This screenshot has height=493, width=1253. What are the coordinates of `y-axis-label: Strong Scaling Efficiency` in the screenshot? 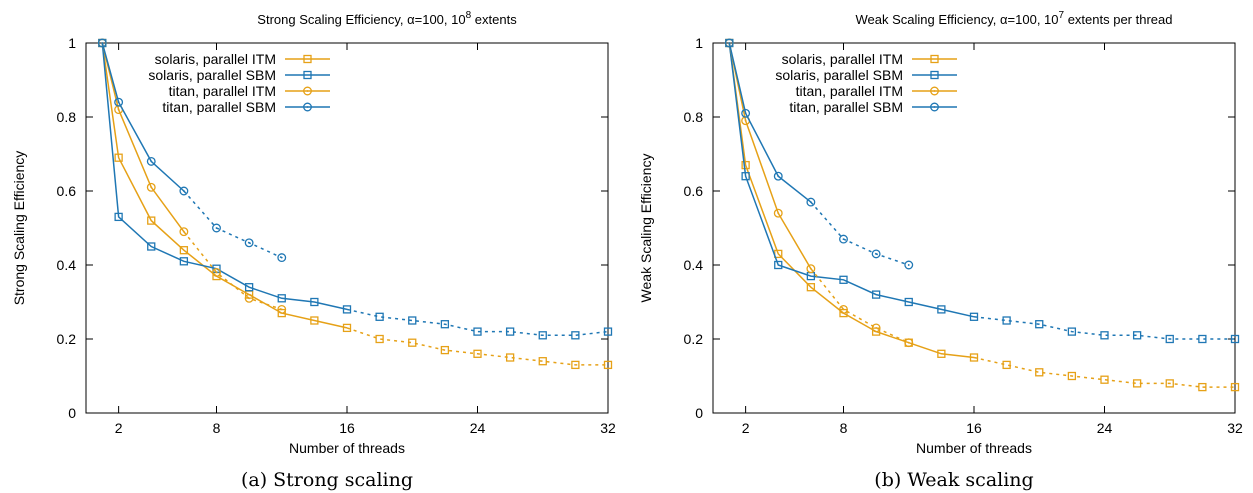 It's located at (19, 228).